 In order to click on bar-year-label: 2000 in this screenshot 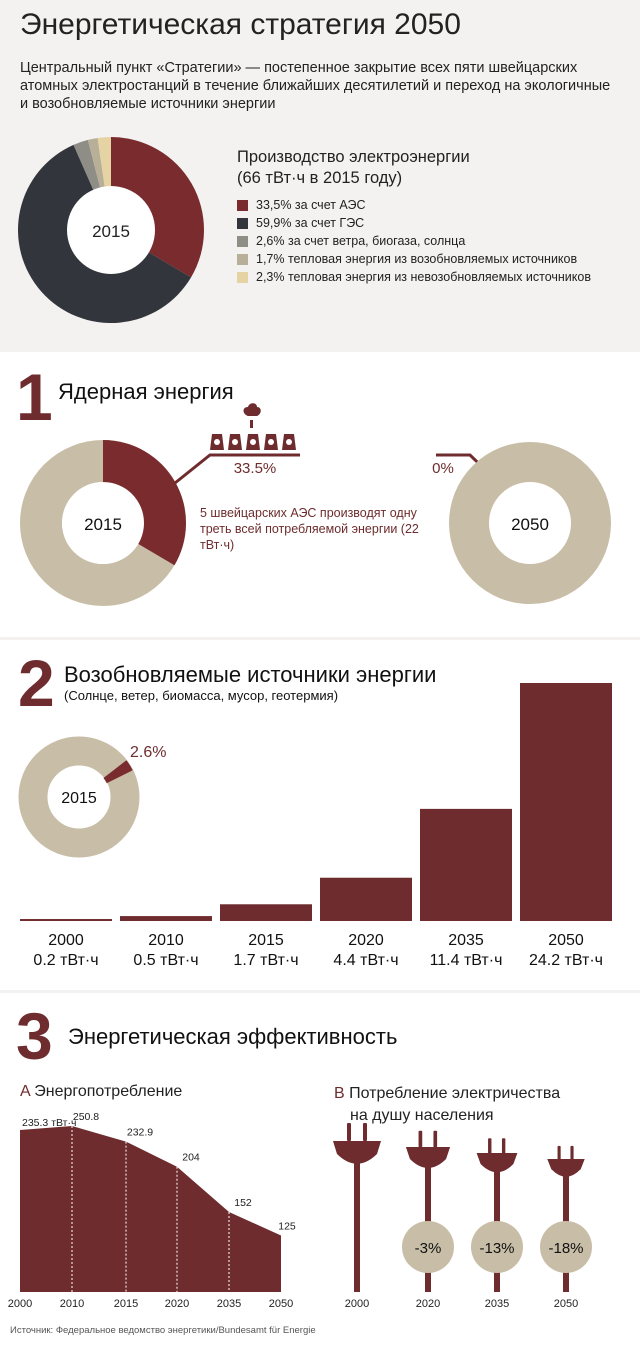, I will do `click(66, 940)`.